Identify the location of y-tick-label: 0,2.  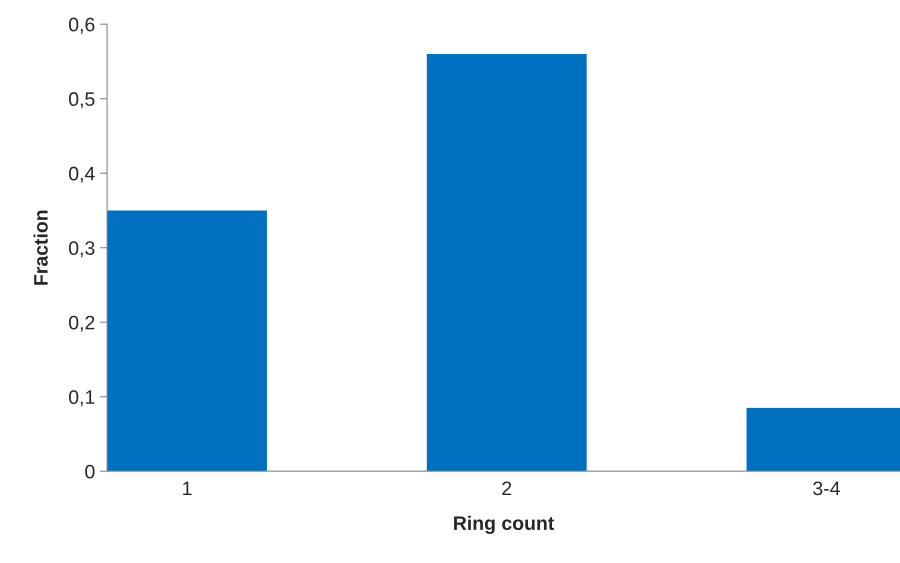
(81, 324).